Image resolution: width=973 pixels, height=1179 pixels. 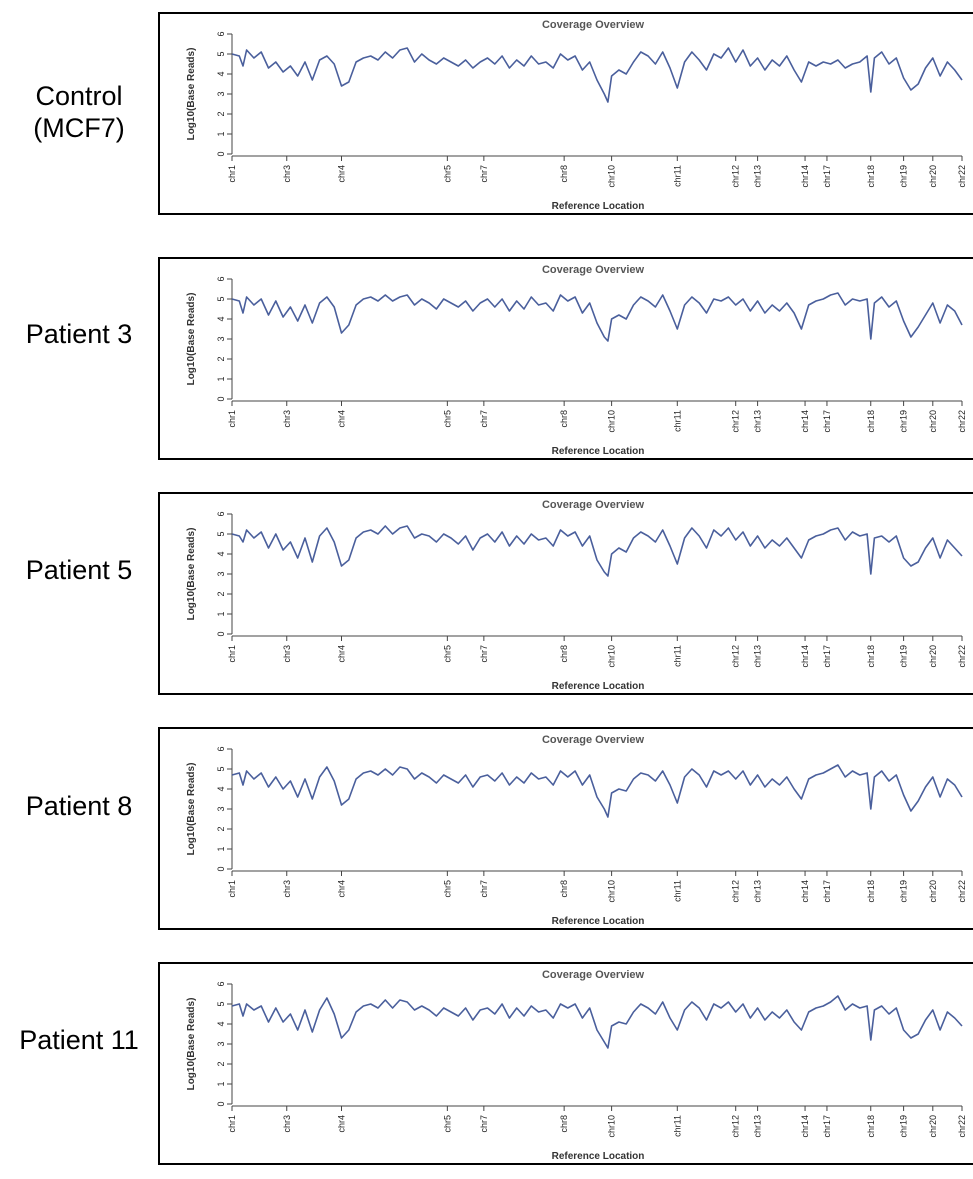 I want to click on sample-label: Patient 11, so click(x=79, y=1040).